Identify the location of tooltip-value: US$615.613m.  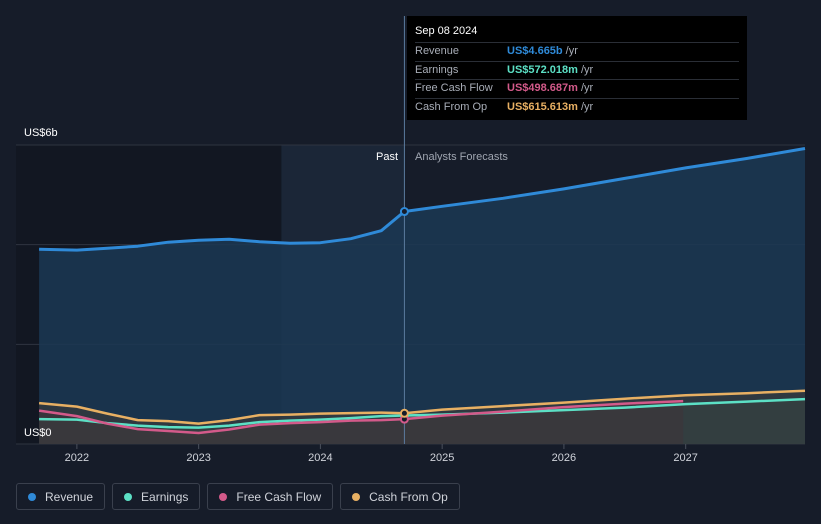
(542, 106).